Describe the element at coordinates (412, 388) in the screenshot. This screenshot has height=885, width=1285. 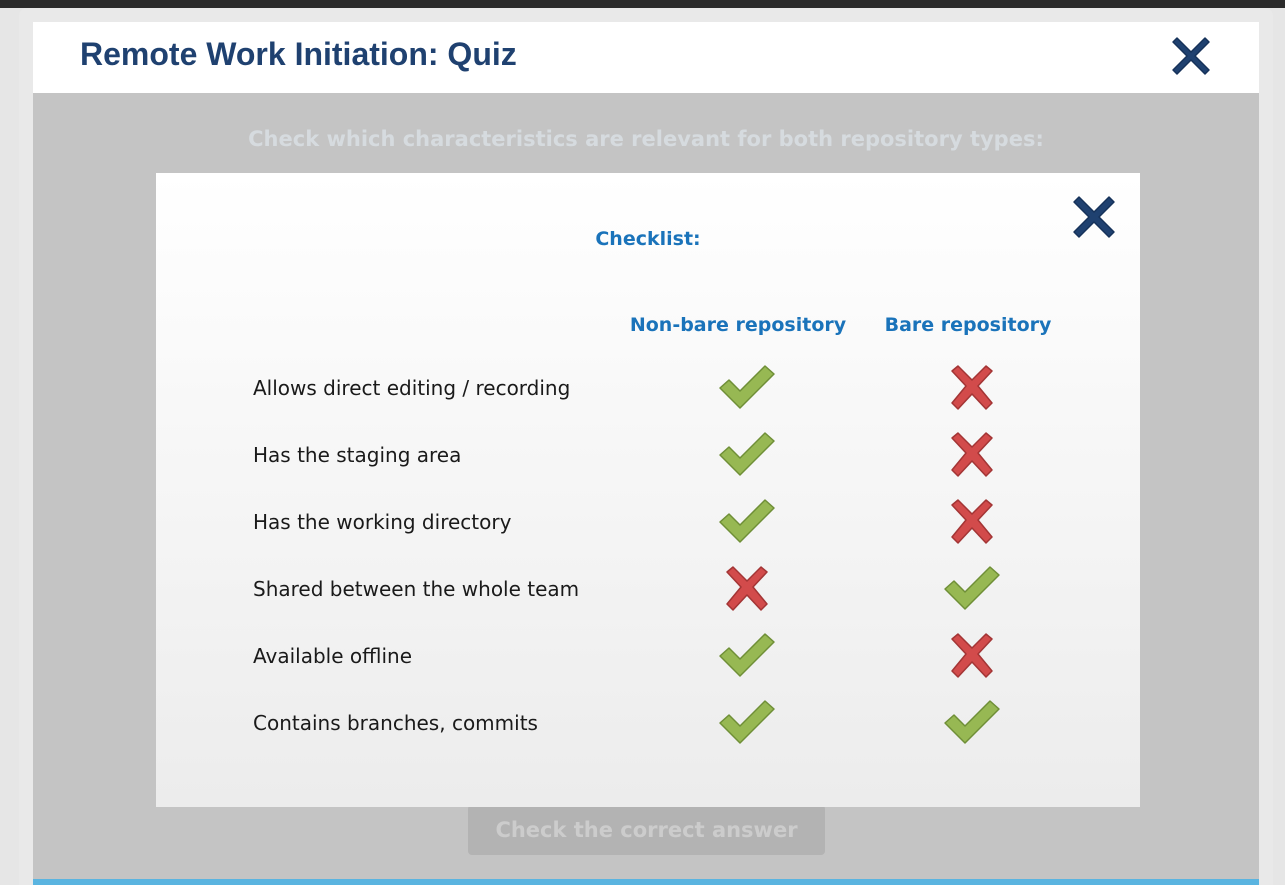
I see `row-label: Allows direct editing / recording` at that location.